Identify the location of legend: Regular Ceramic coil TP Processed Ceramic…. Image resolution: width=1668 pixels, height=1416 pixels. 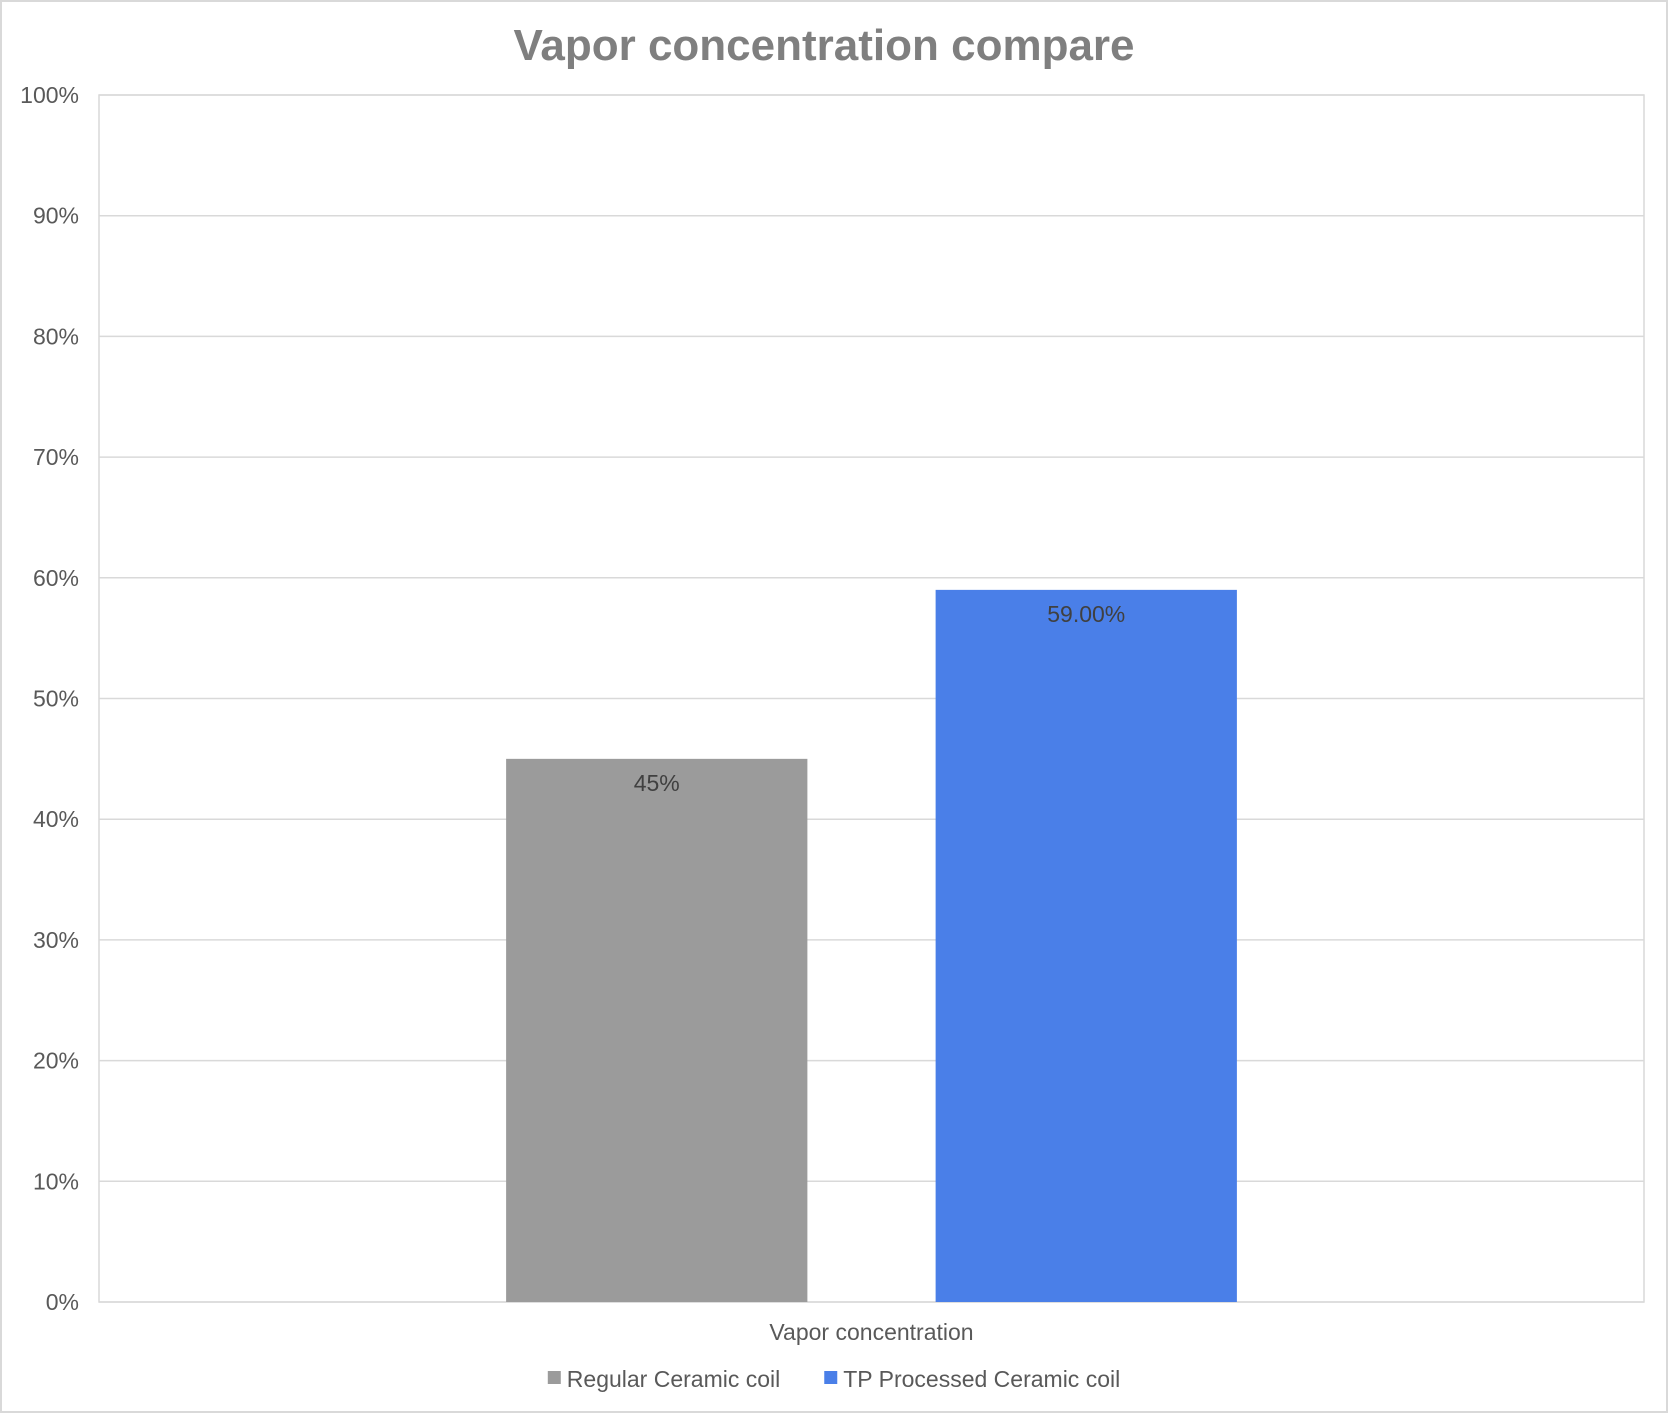
(833, 1379).